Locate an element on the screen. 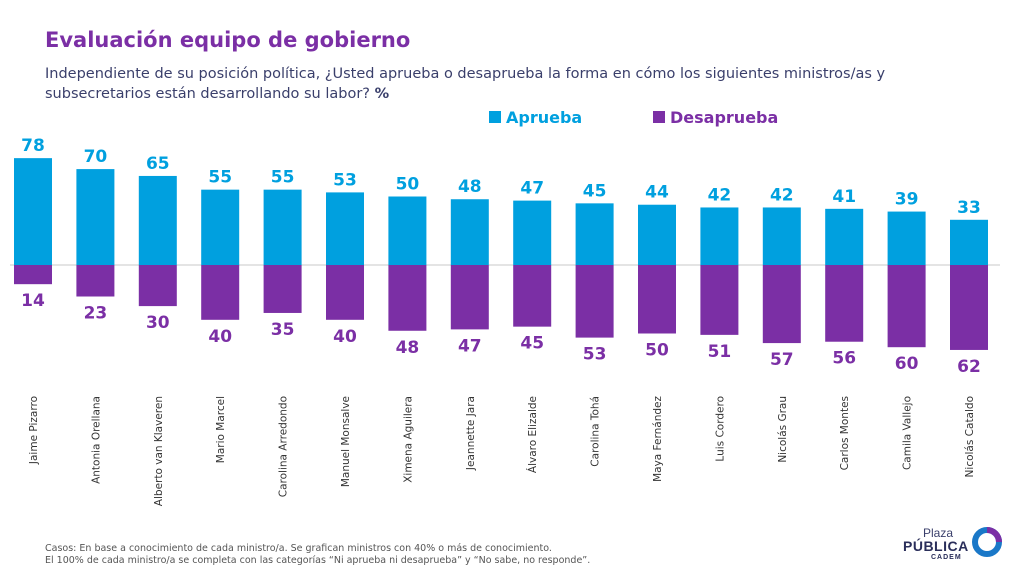  category-label: Álvaro Elizalde is located at coordinates (532, 434).